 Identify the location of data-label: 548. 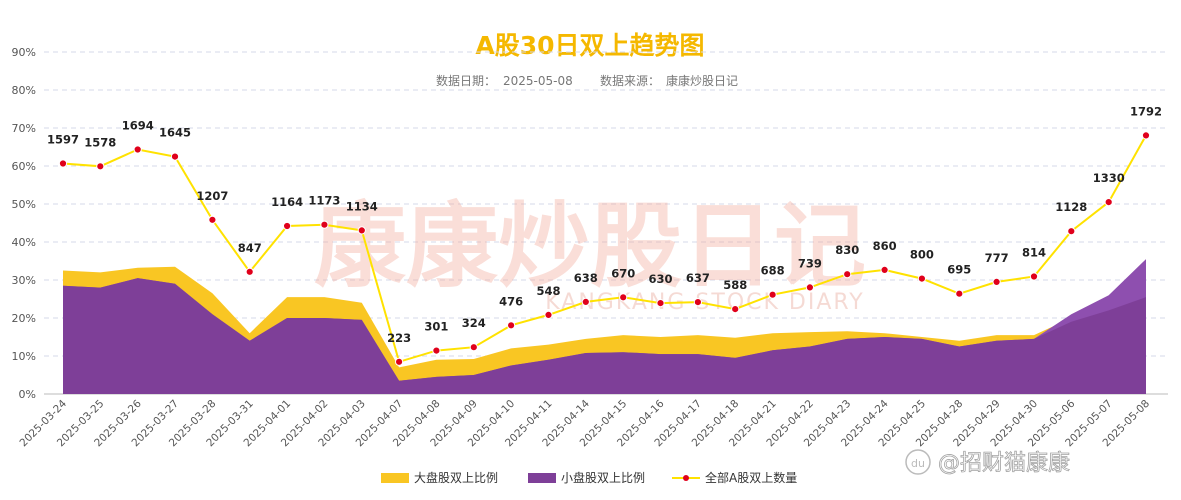
(548, 291).